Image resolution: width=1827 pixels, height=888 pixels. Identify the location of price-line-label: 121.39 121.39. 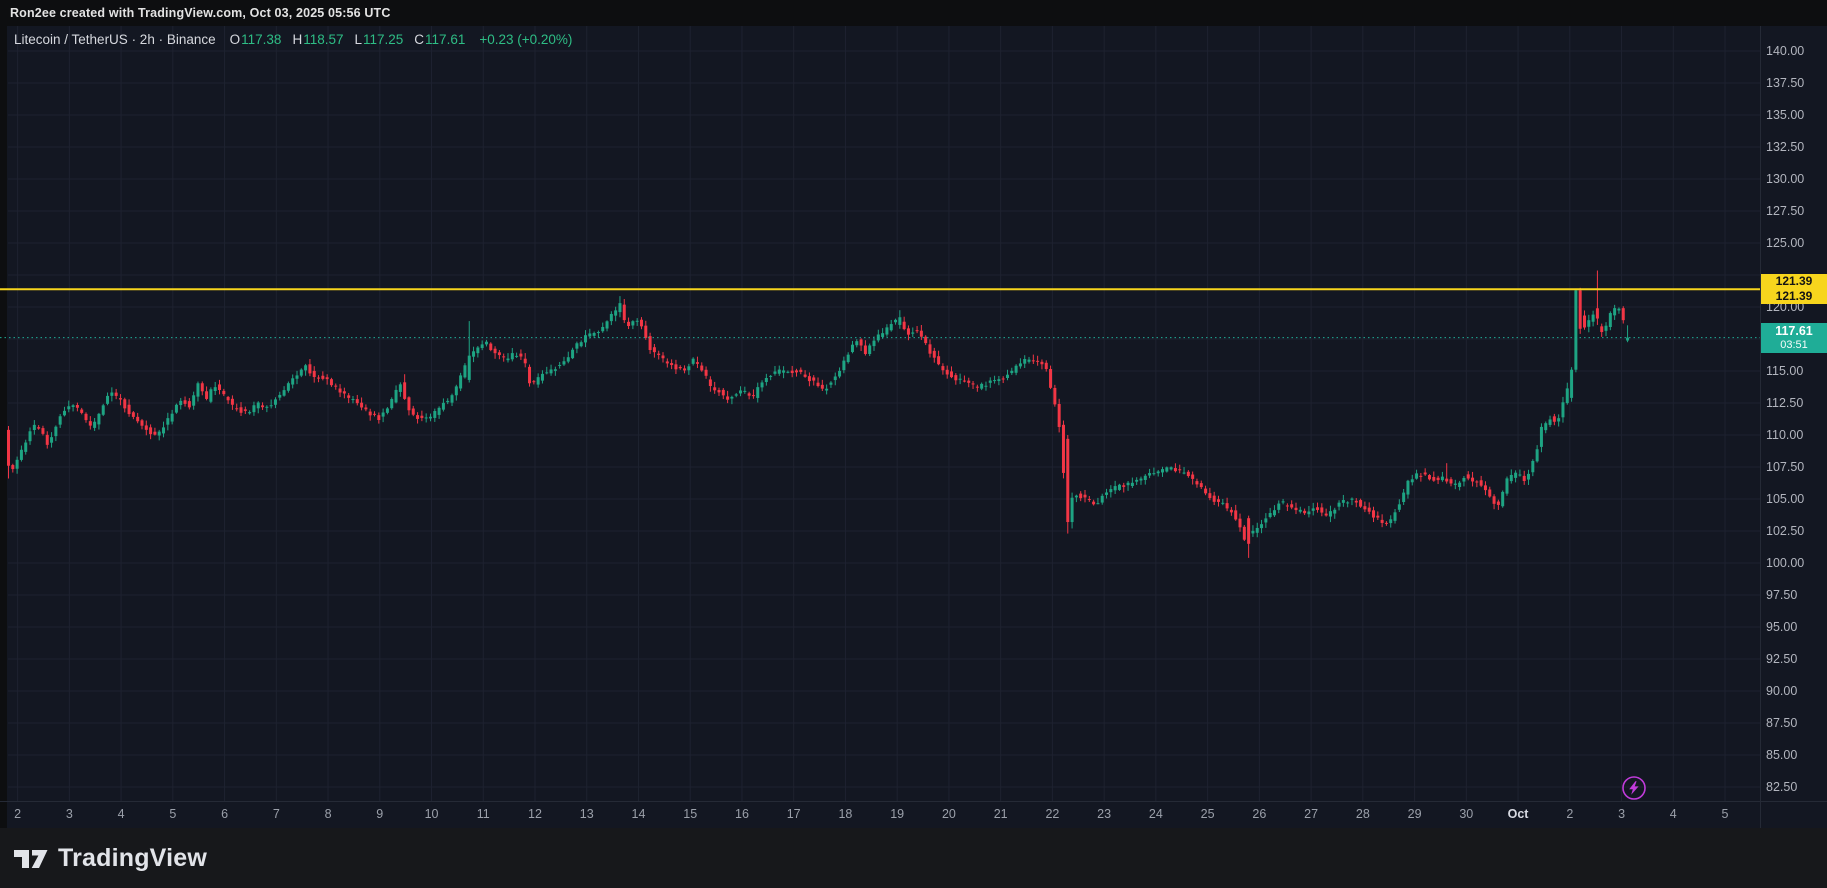
(1794, 289).